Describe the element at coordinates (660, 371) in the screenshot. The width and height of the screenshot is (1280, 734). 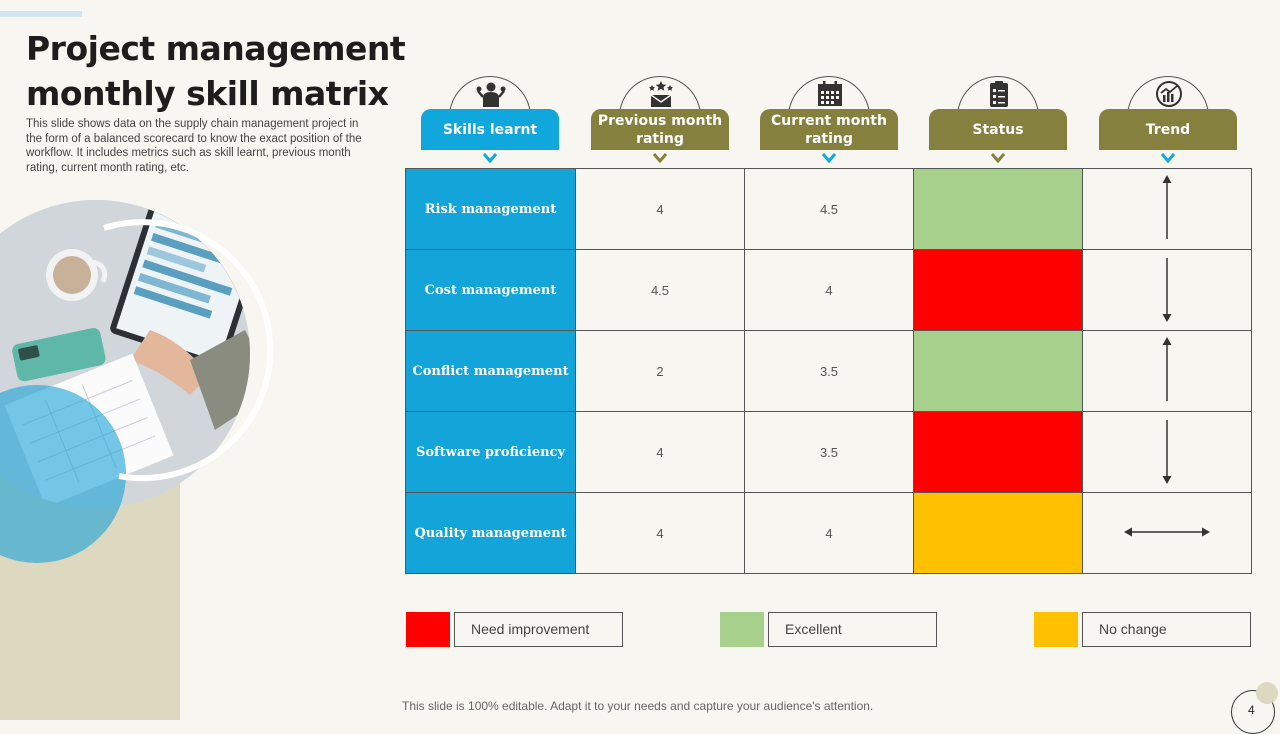
I see `previous-rating-cell: 2` at that location.